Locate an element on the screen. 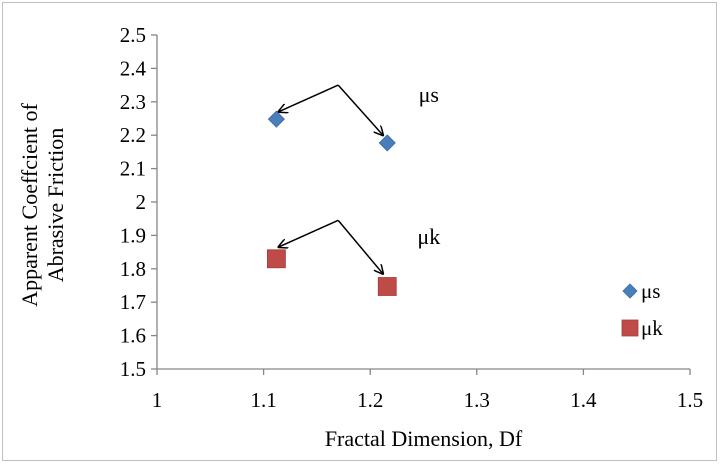  x-axis-title: Fractal Dimension, Df is located at coordinates (424, 438).